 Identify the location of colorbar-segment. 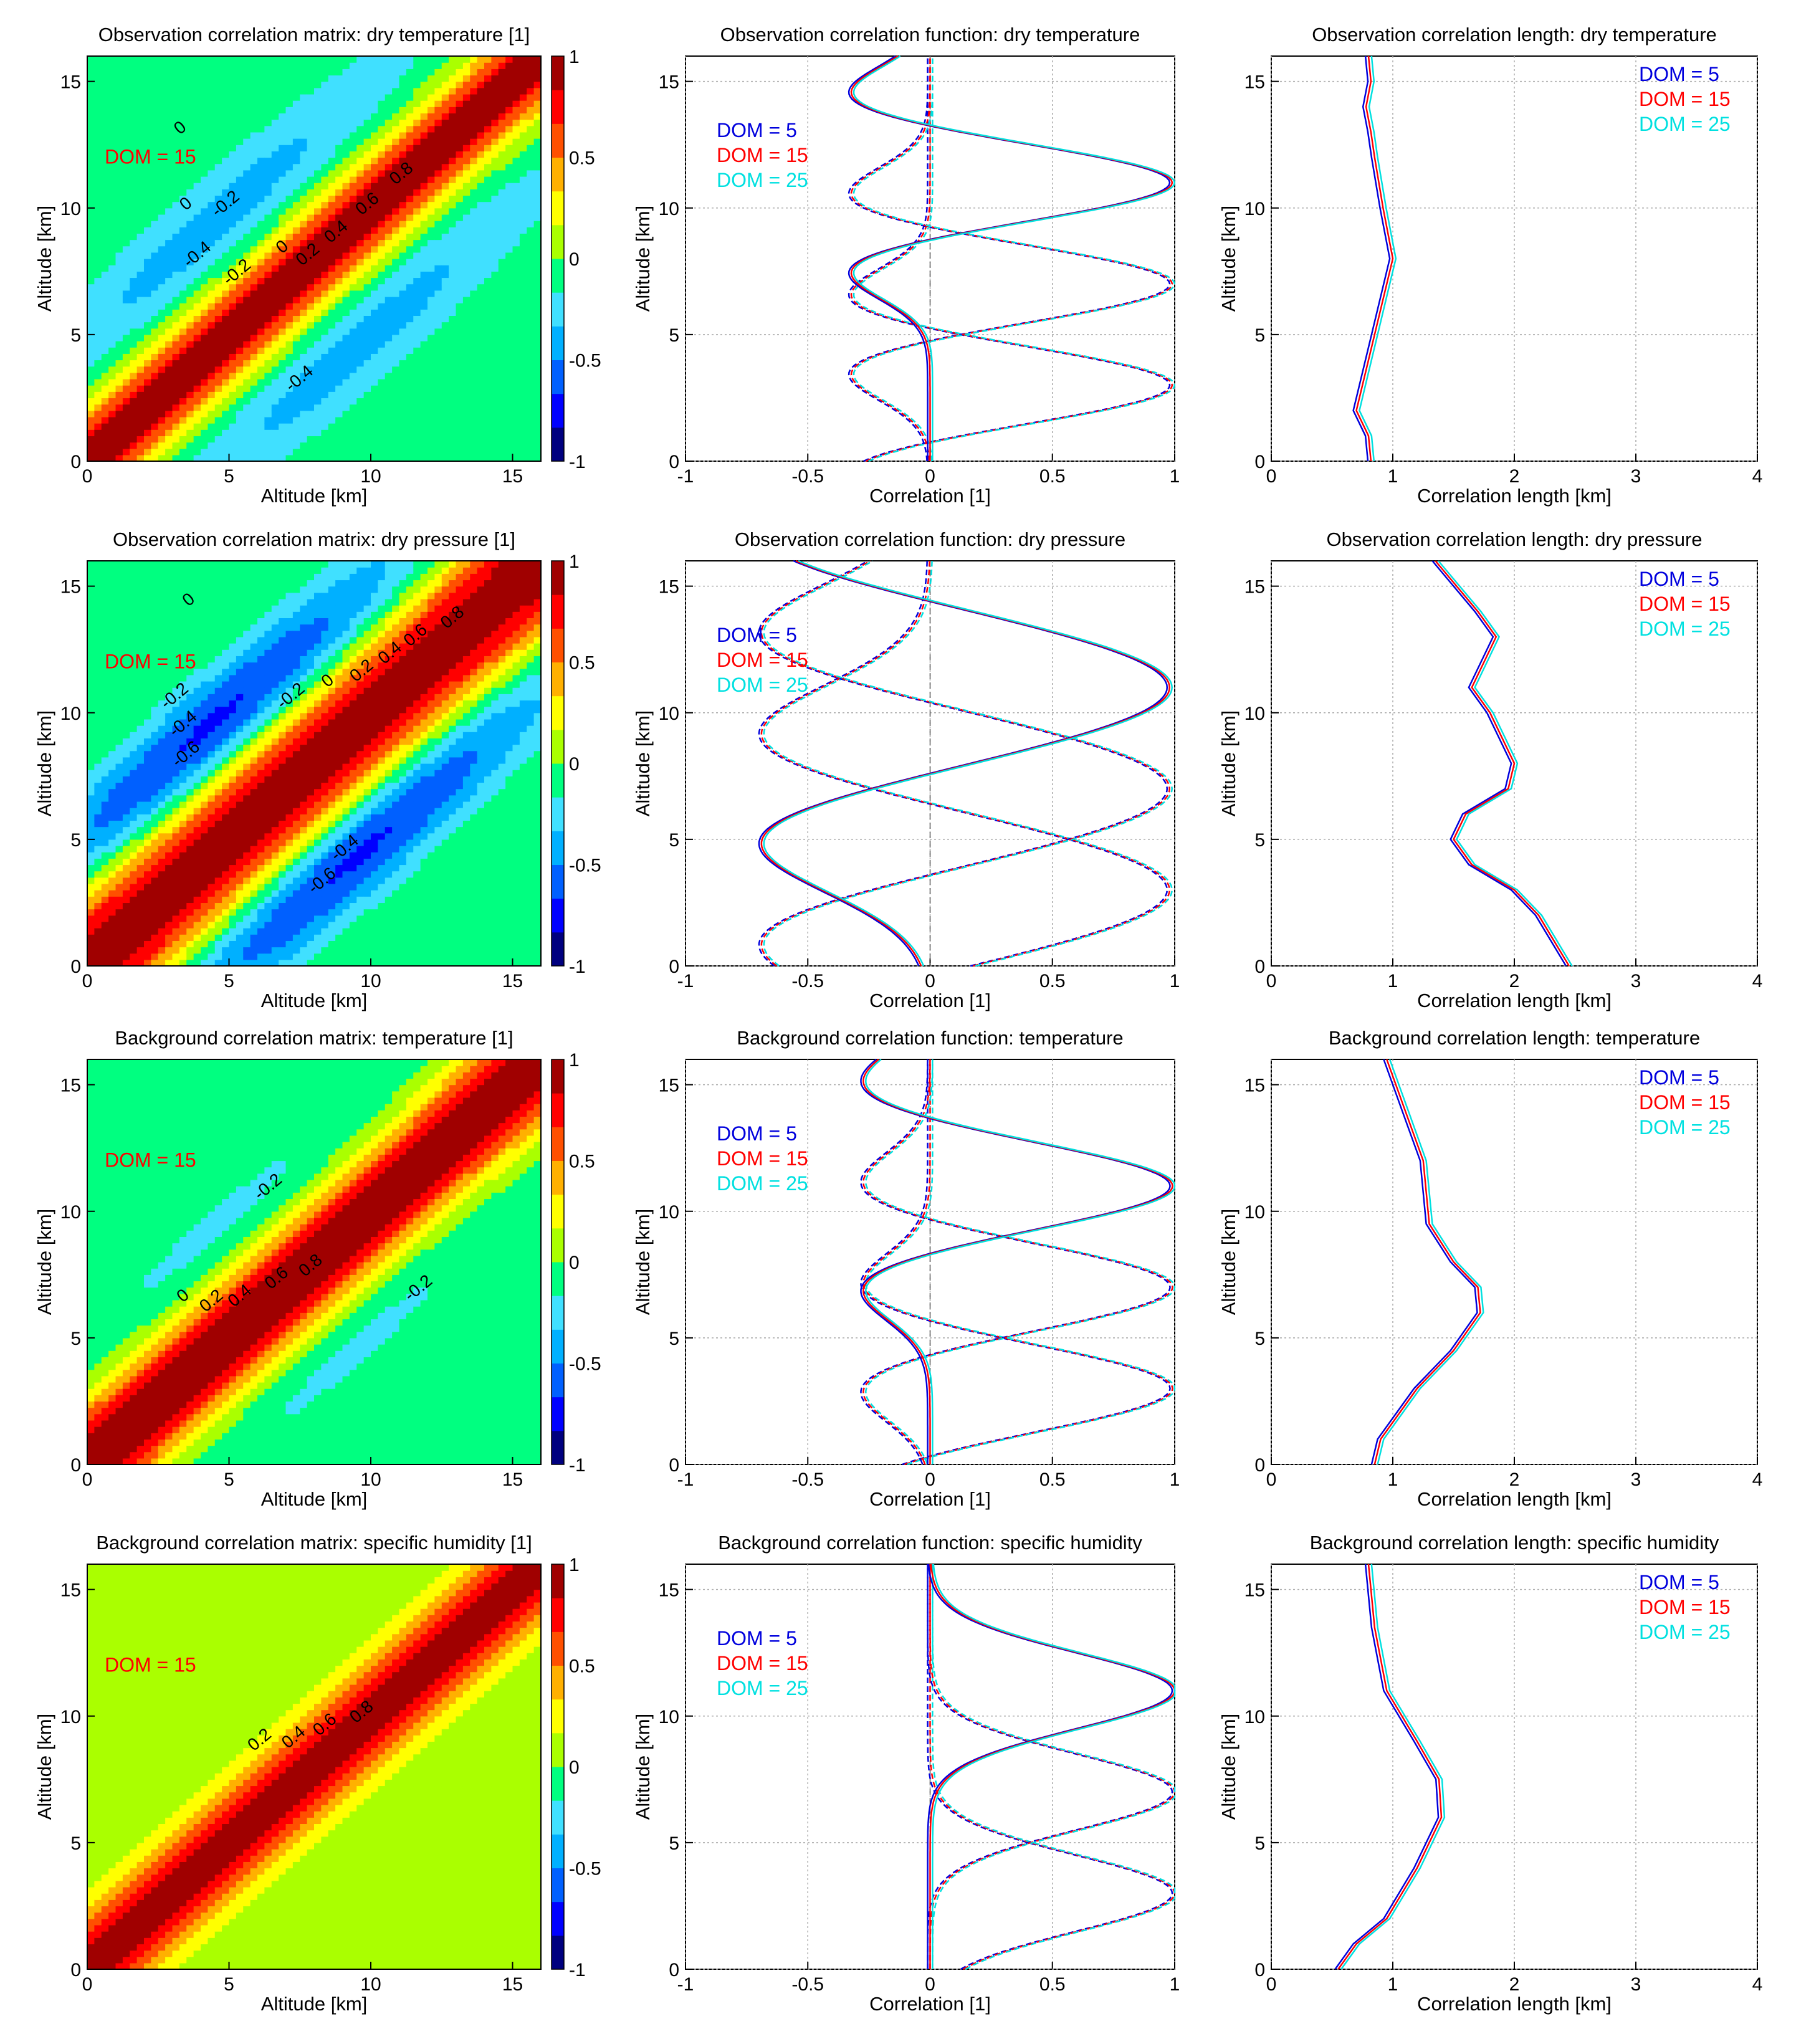
(558, 73).